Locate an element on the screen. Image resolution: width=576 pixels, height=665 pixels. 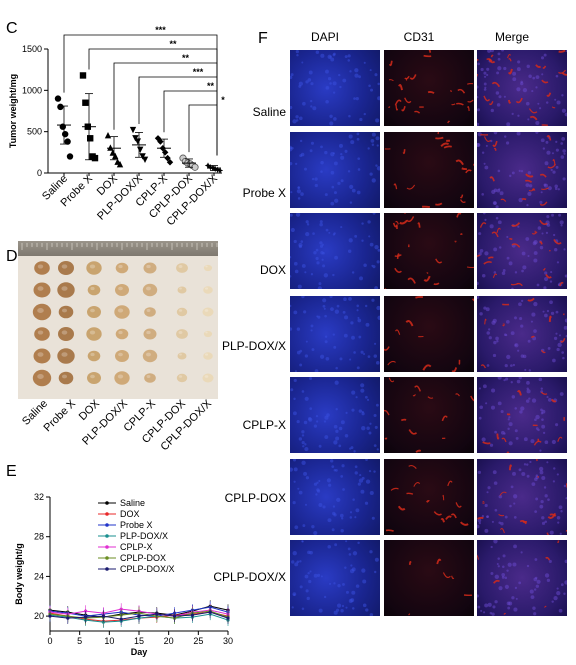
y-tick-label: 500 is located at coordinates (34, 132).